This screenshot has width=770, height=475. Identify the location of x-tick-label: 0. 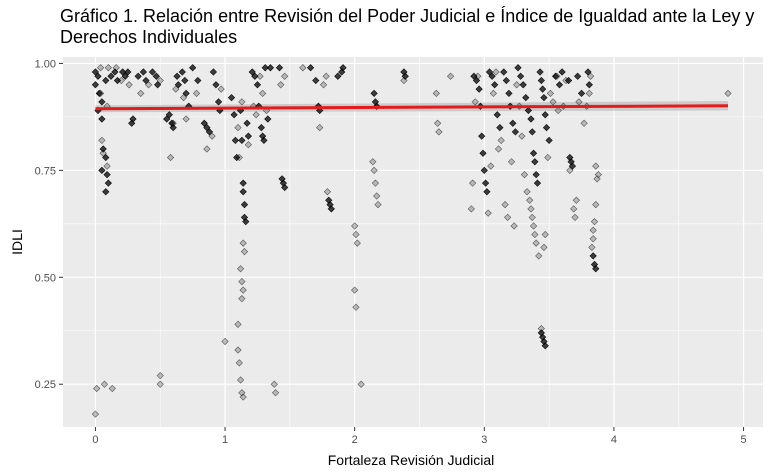
(95, 440).